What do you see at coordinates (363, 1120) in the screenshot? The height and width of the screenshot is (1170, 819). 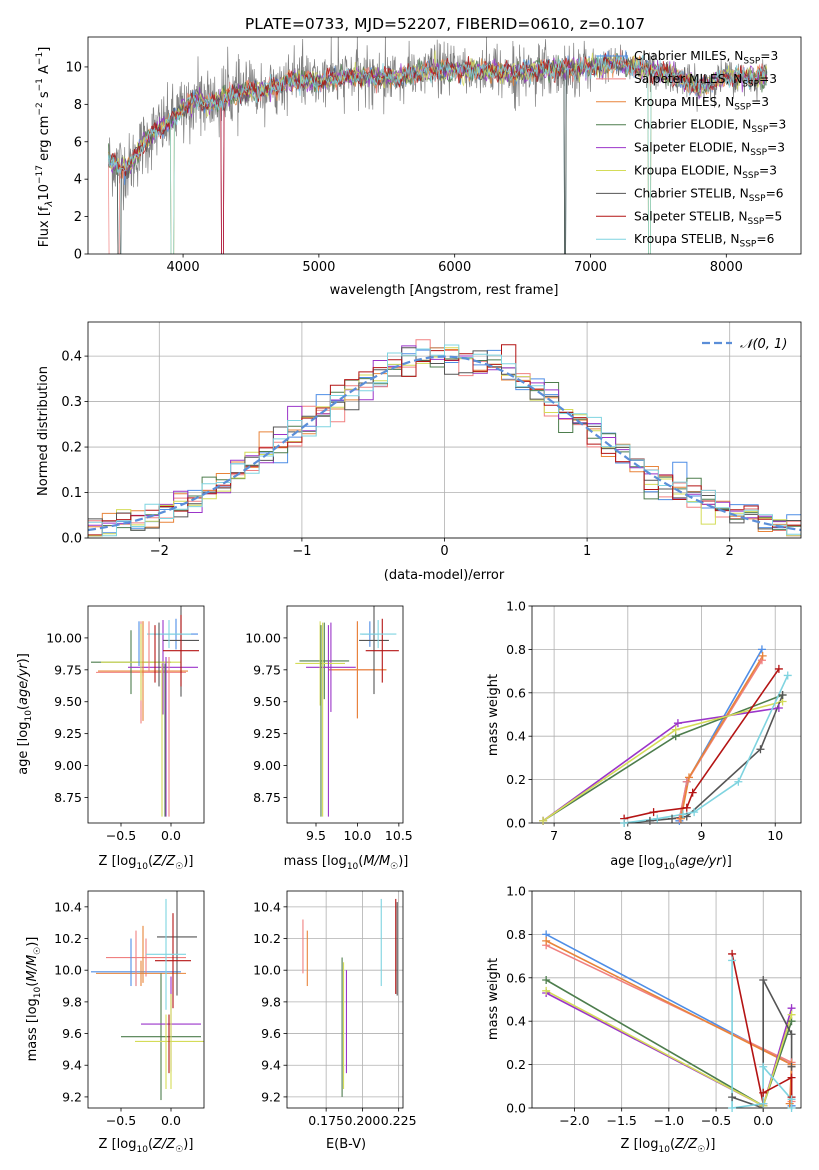 I see `x-tick-label: 0.200` at bounding box center [363, 1120].